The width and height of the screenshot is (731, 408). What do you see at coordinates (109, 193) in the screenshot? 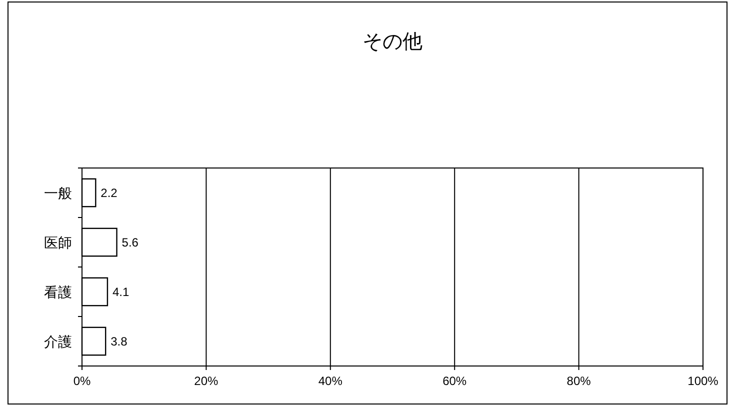
I see `data-label: 2.2` at bounding box center [109, 193].